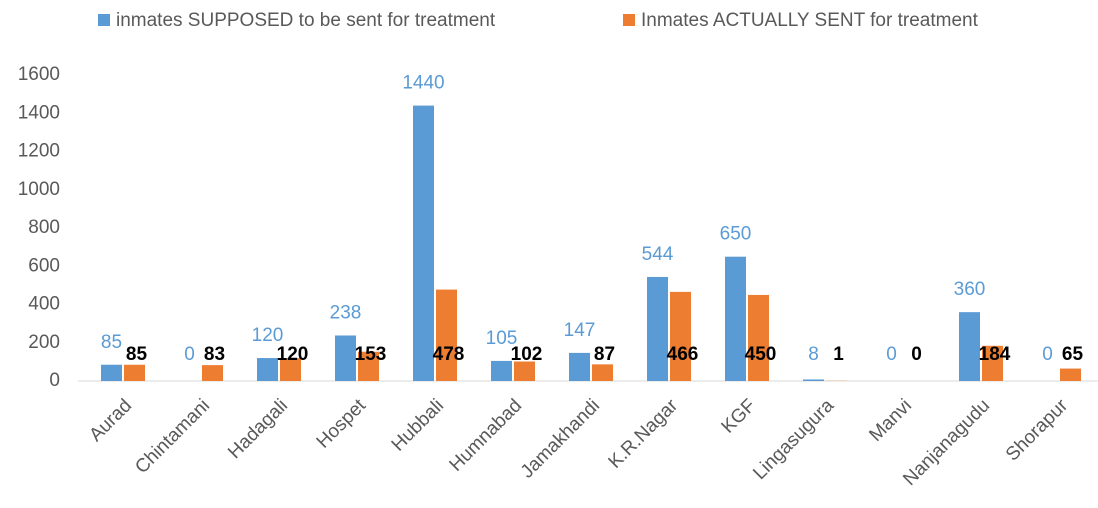 The image size is (1098, 508). I want to click on y-tick-label: 1600, so click(39, 74).